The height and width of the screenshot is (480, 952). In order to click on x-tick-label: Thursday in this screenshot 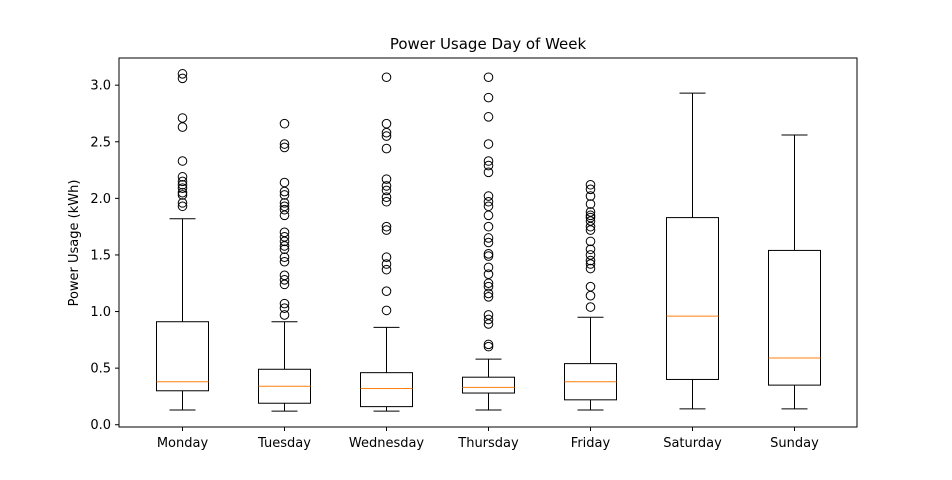, I will do `click(488, 443)`.